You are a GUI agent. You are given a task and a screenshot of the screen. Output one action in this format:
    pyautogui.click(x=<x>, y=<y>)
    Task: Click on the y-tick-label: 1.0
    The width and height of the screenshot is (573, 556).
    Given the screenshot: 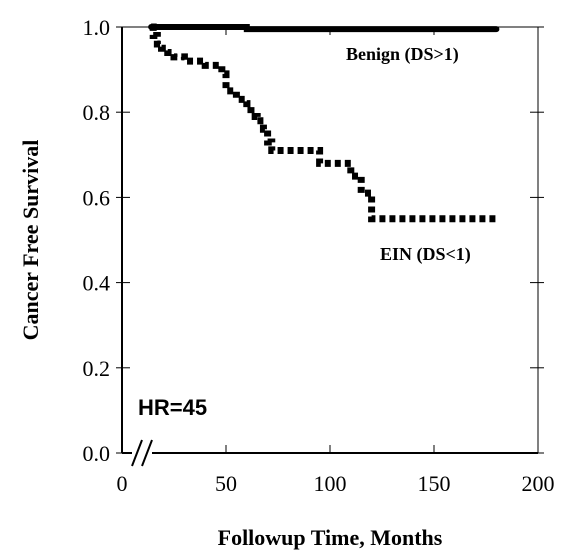 What is the action you would take?
    pyautogui.click(x=97, y=27)
    